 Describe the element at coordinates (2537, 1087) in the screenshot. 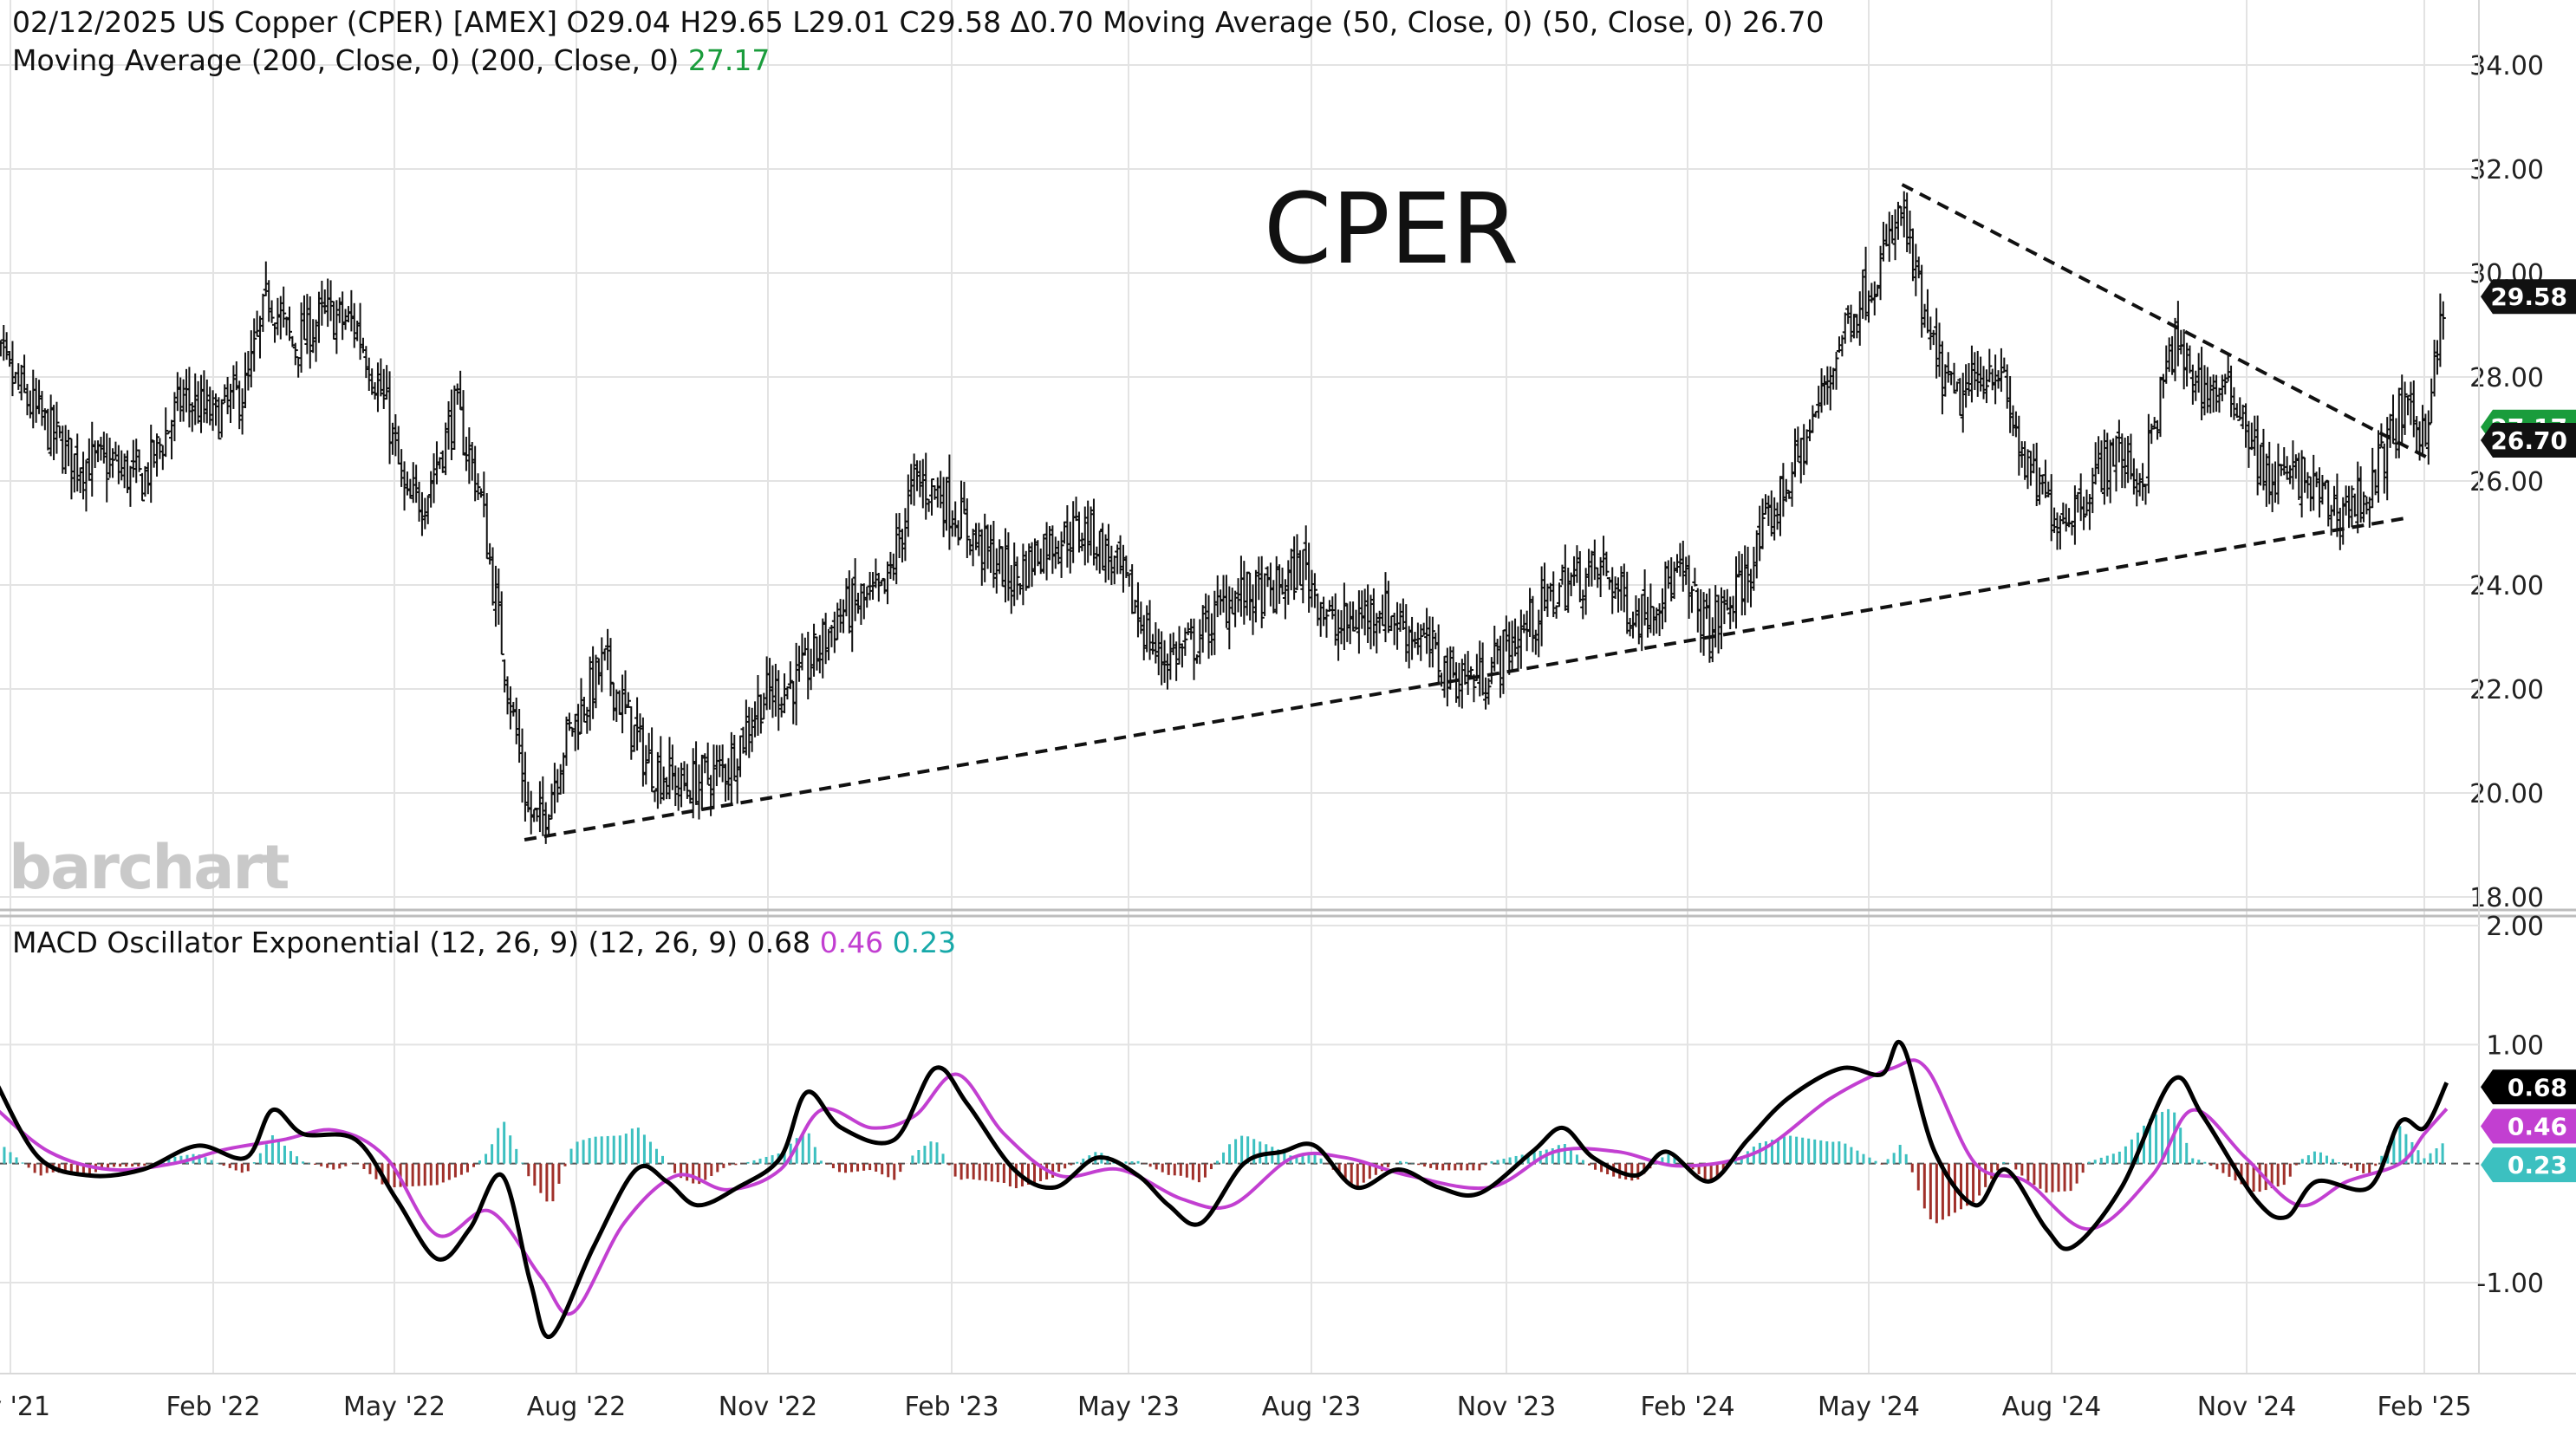

I see `macd-badge: 0.68` at that location.